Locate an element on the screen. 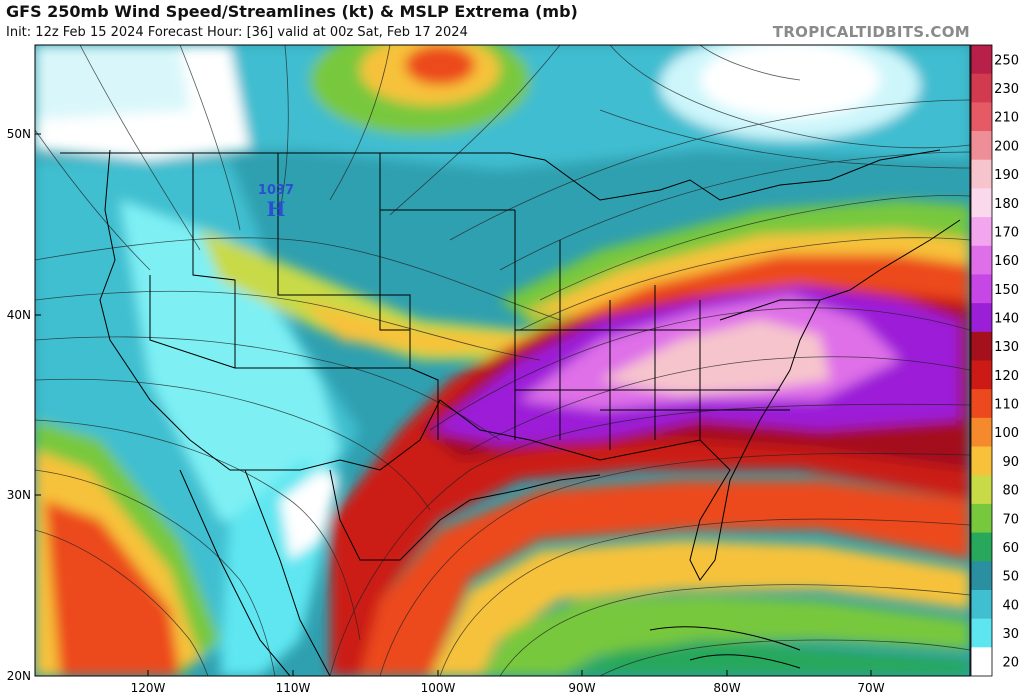 The height and width of the screenshot is (696, 1024). lat-label-50: 50N is located at coordinates (19, 134).